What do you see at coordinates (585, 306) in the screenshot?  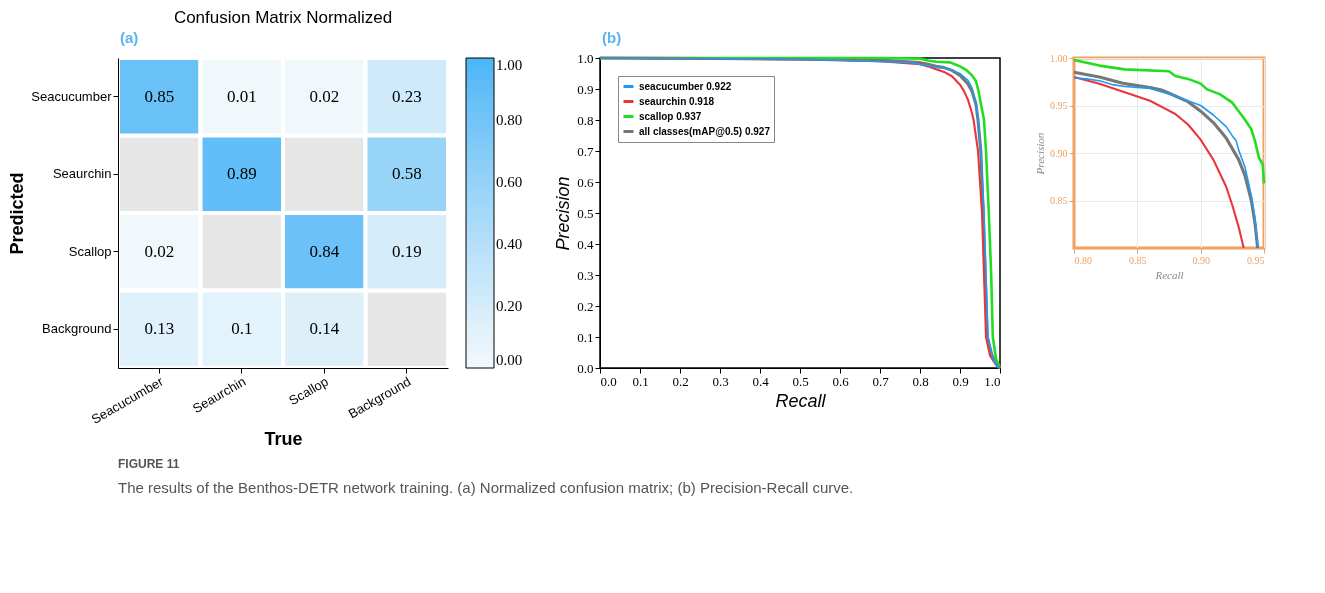 I see `y-tick-label: 0.2` at bounding box center [585, 306].